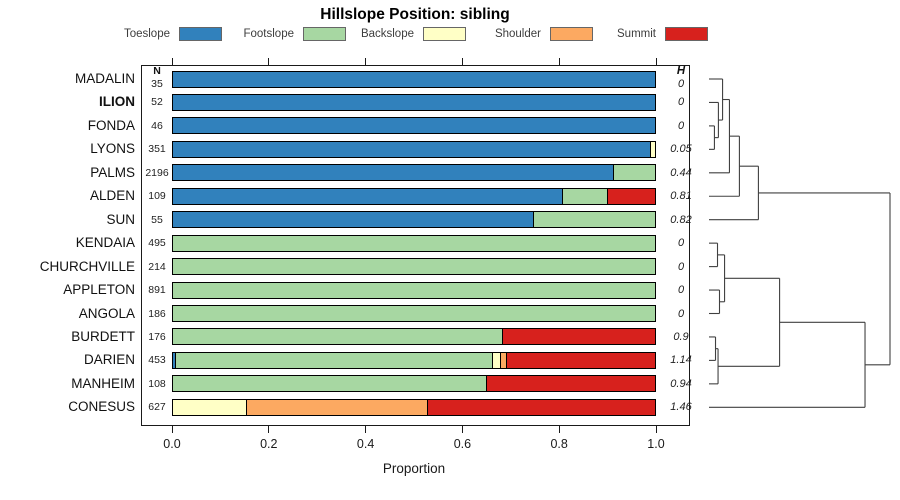 The height and width of the screenshot is (500, 900). I want to click on row-label: SUN, so click(120, 219).